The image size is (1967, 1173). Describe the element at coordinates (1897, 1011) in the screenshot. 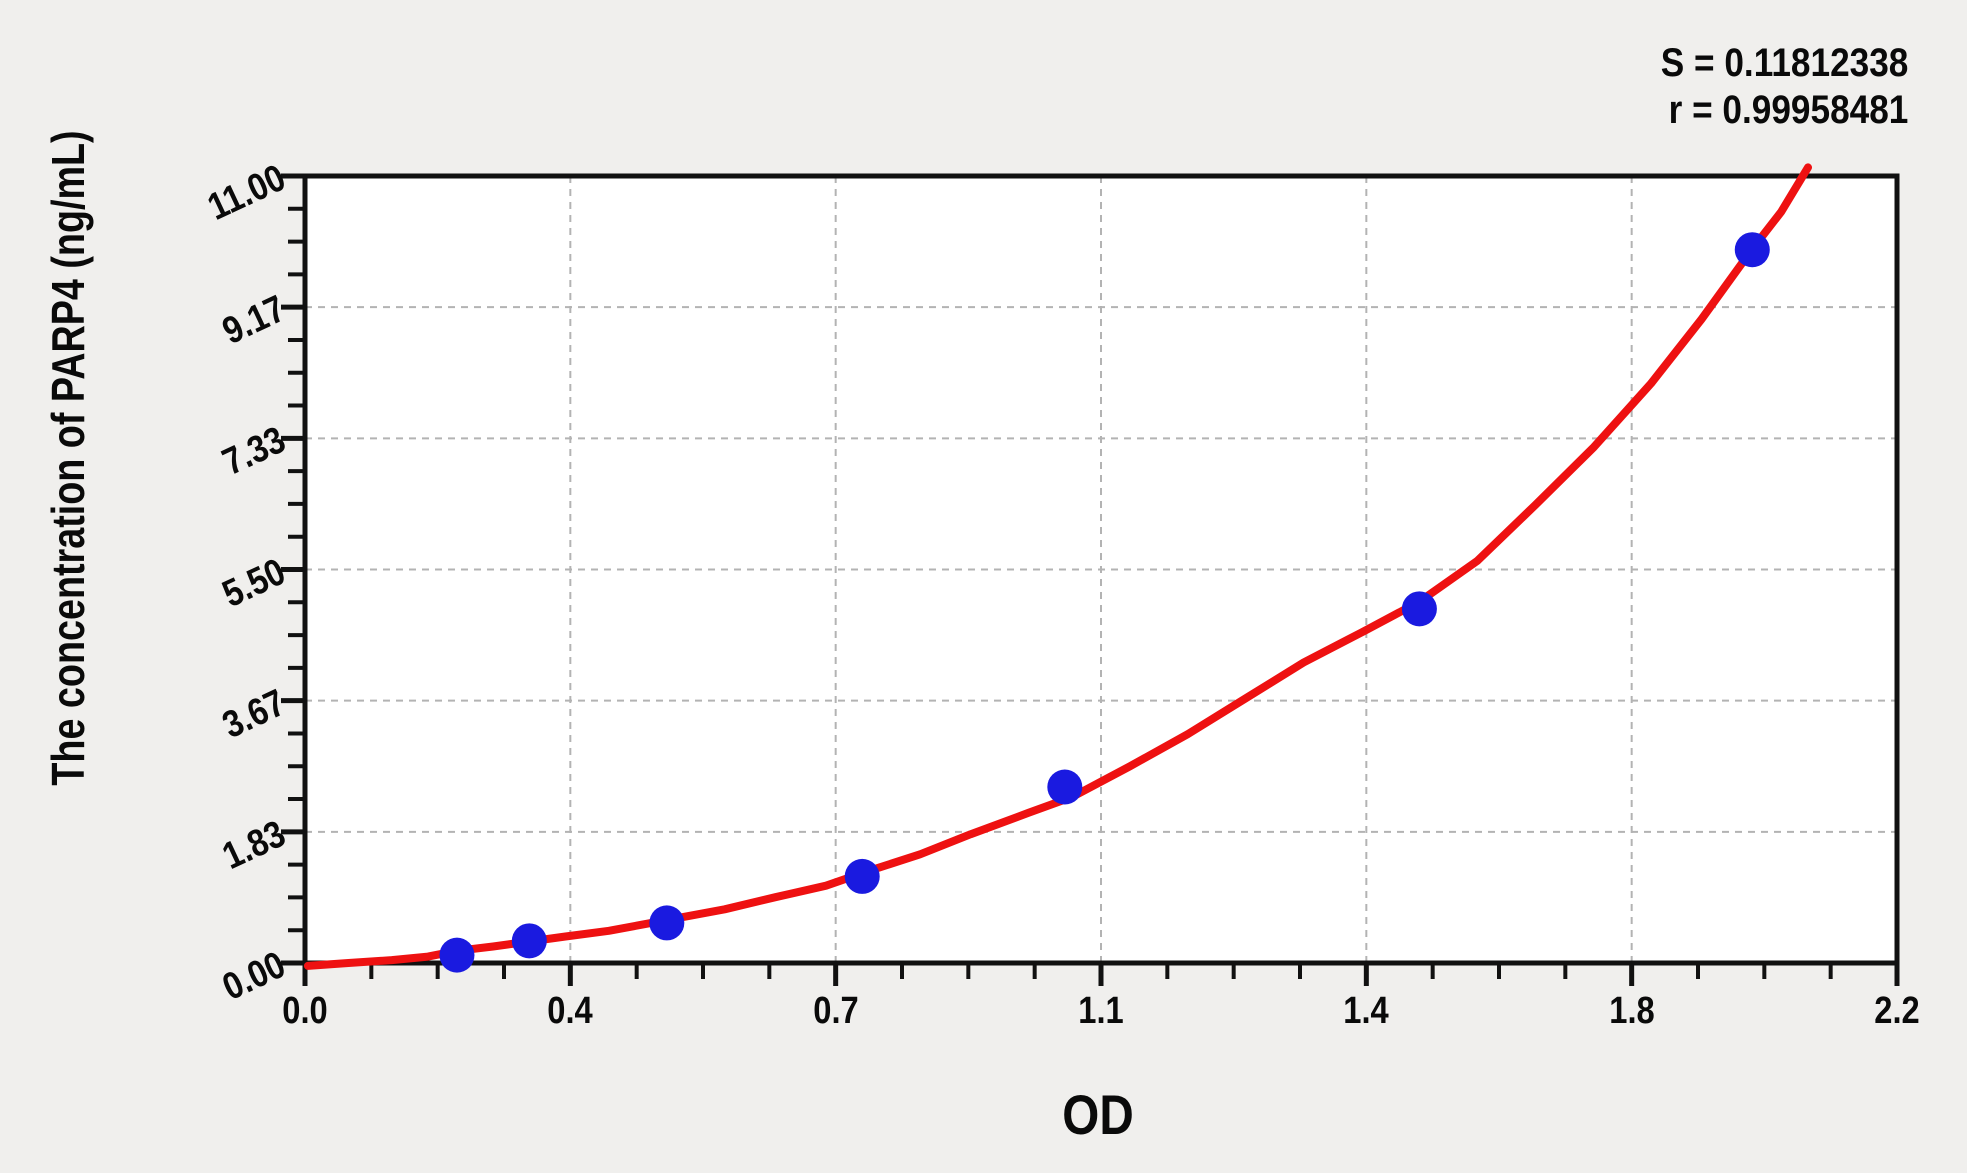

I see `x-tick-label: 2.2` at that location.